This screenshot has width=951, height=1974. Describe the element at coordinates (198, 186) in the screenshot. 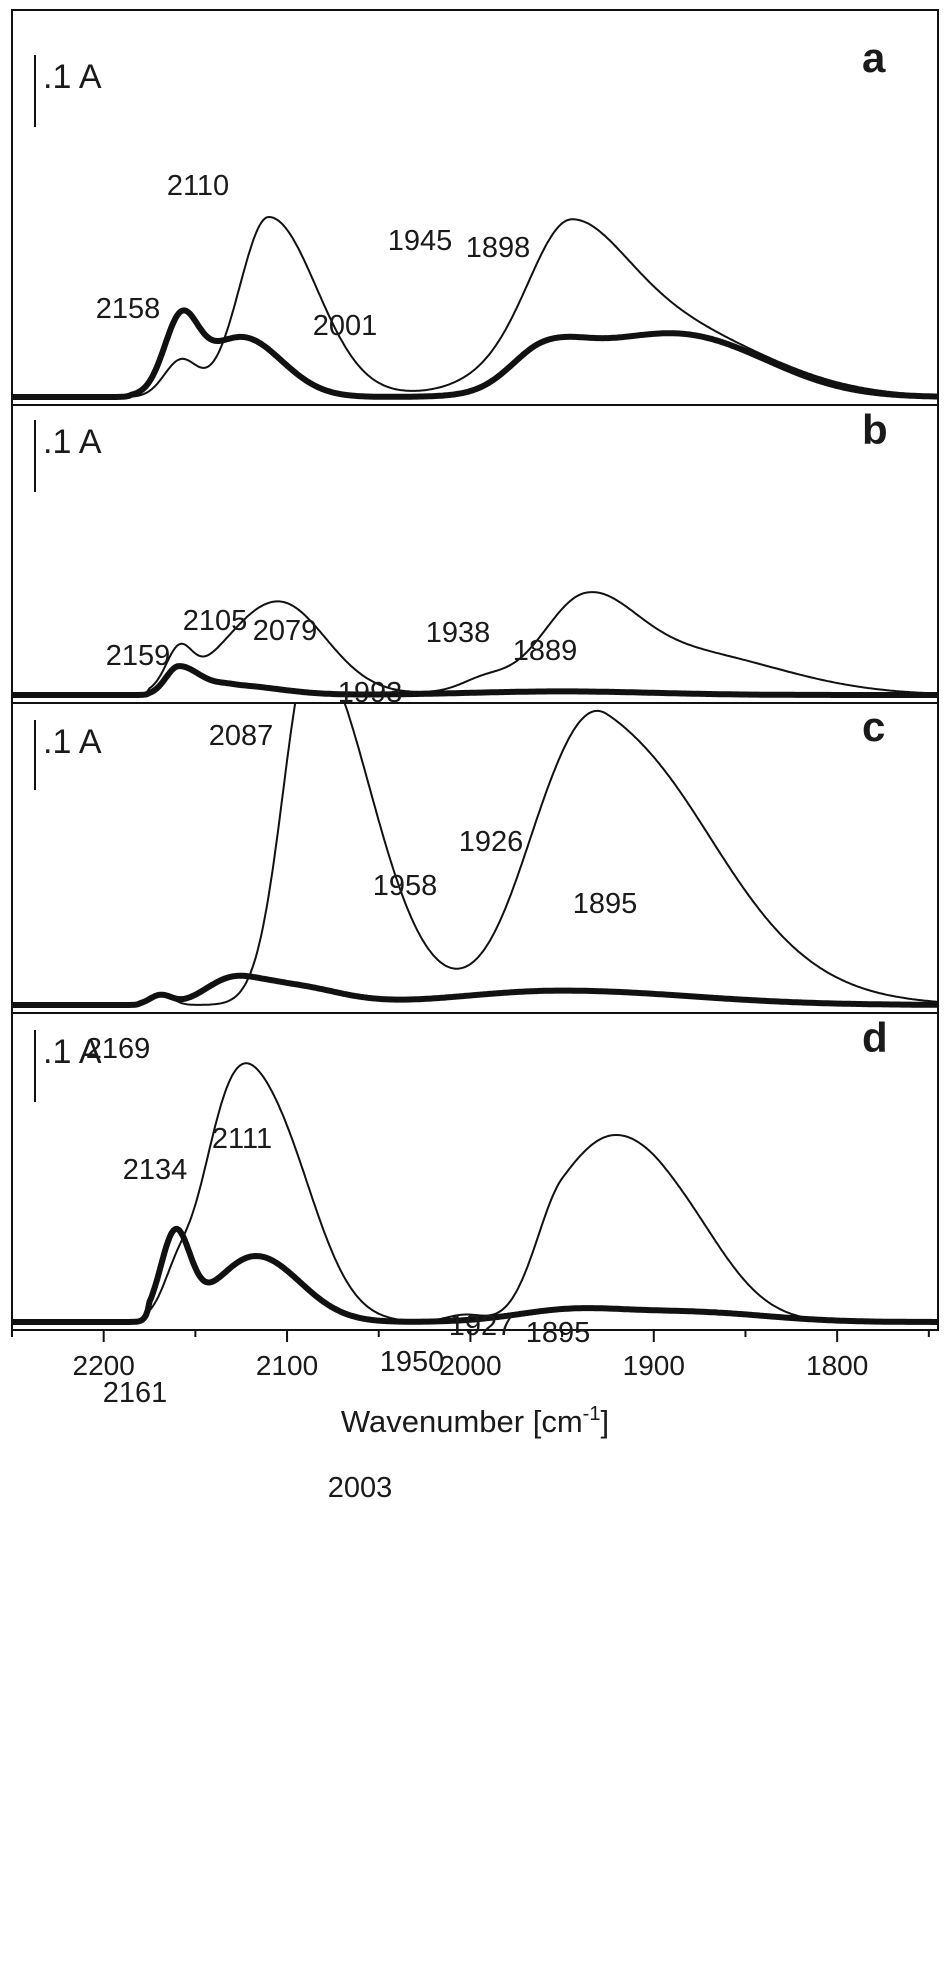

I see `peak-label: 2110` at that location.